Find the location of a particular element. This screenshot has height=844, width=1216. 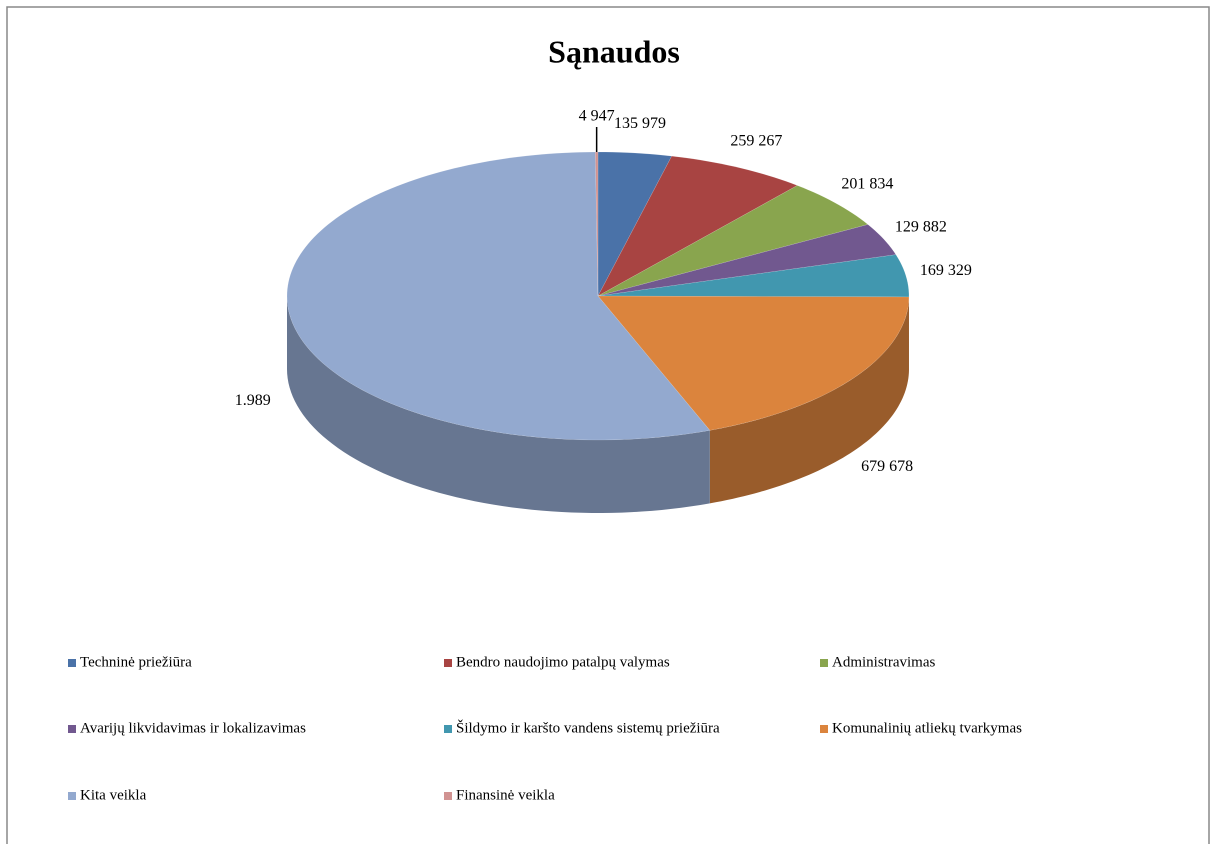

data-label: 259 267 is located at coordinates (756, 140).